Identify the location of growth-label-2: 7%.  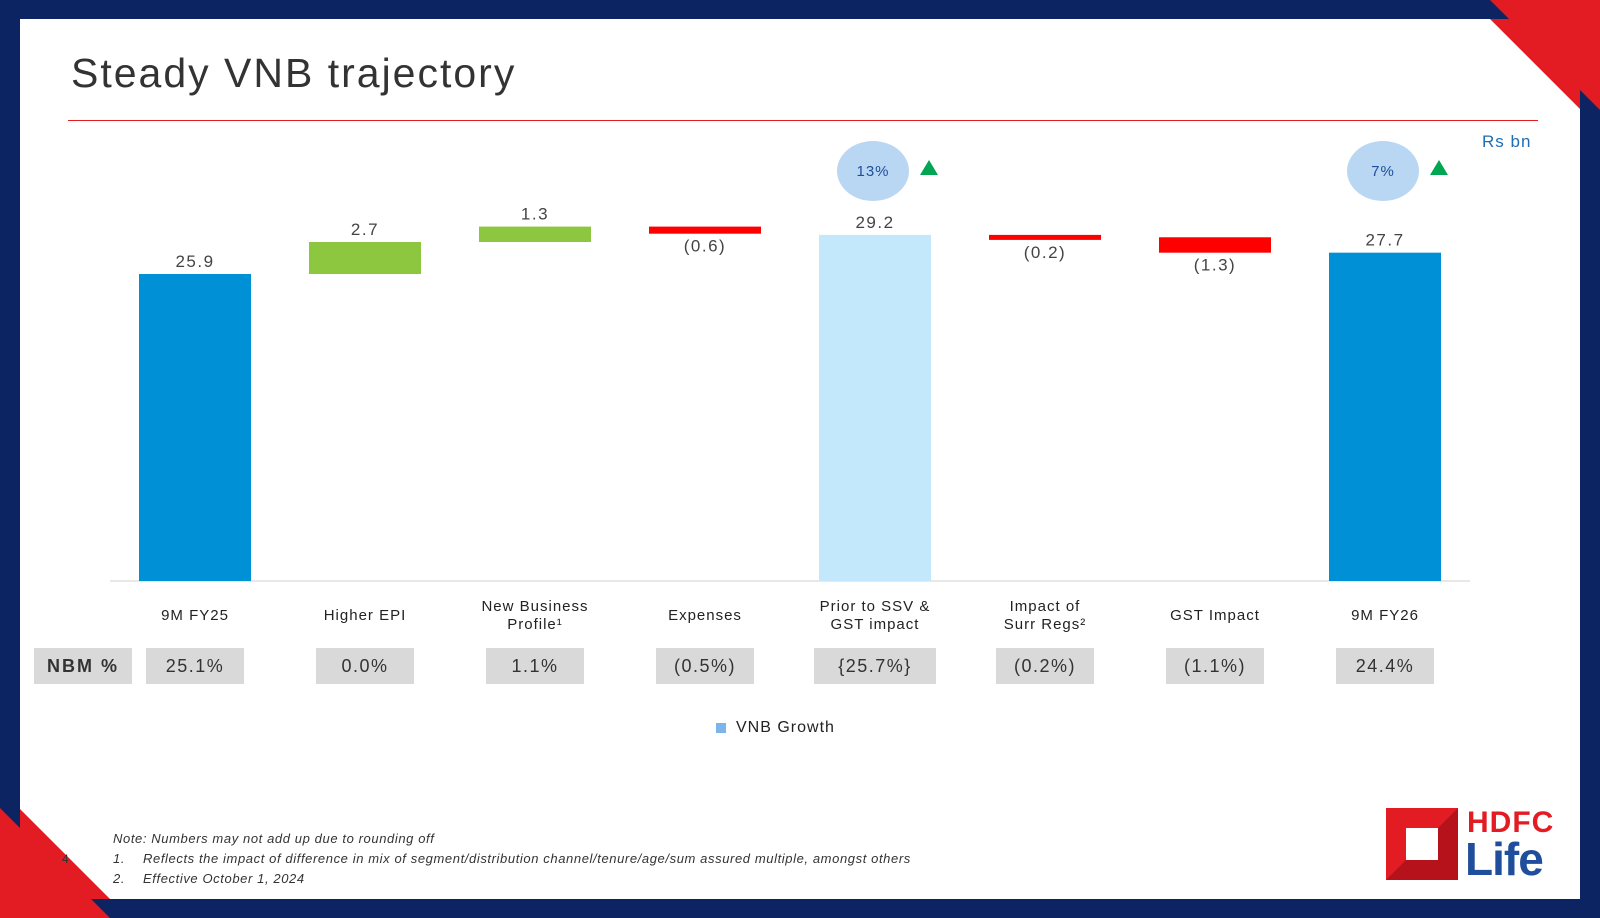
(1383, 171).